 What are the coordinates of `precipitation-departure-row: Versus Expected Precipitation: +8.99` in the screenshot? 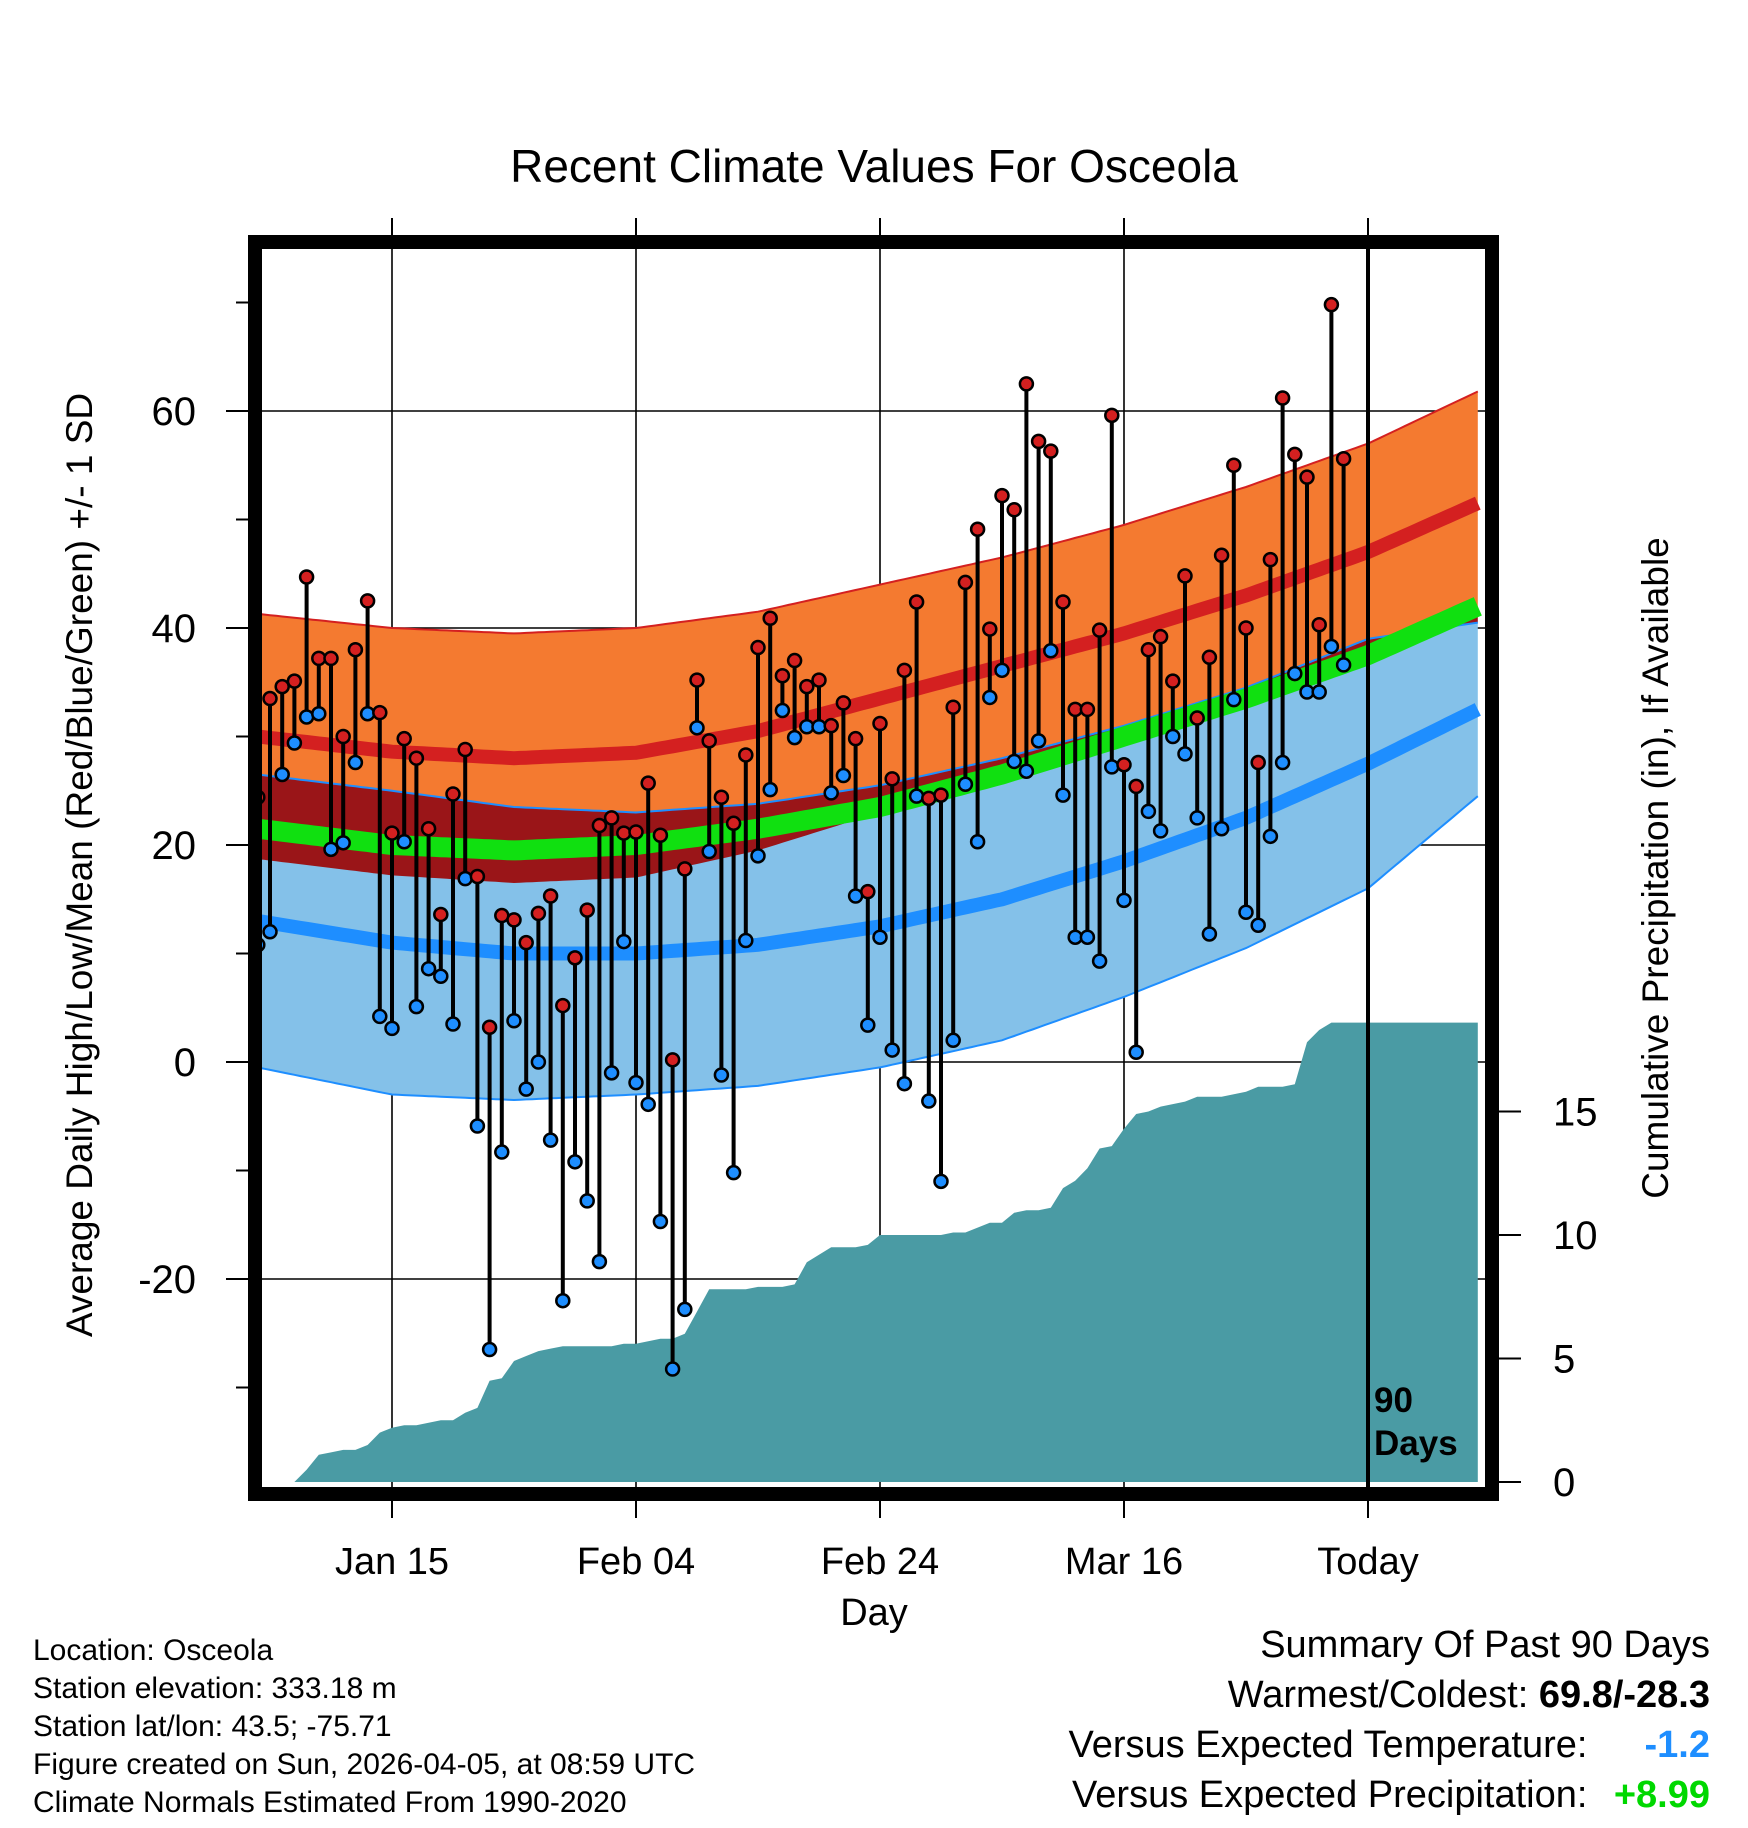 It's located at (1389, 1795).